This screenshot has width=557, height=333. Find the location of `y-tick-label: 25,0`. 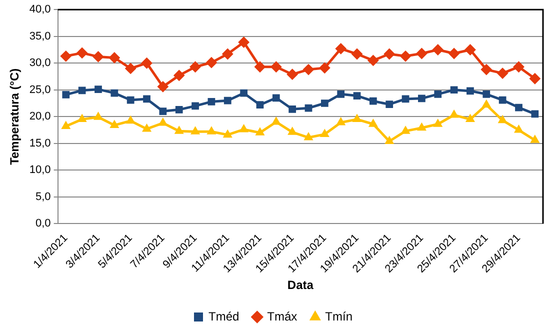

y-tick-label: 25,0 is located at coordinates (40, 90).